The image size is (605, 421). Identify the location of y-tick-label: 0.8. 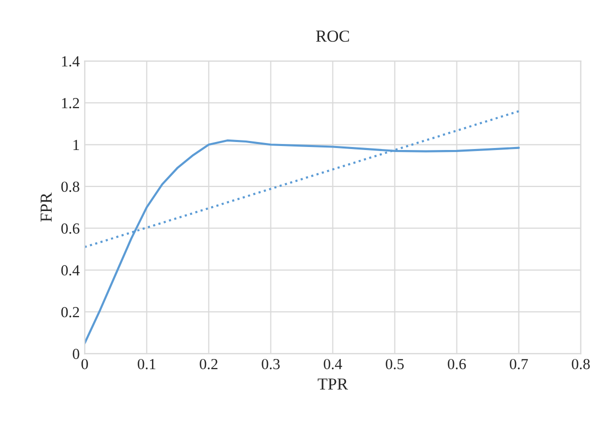
(70, 187).